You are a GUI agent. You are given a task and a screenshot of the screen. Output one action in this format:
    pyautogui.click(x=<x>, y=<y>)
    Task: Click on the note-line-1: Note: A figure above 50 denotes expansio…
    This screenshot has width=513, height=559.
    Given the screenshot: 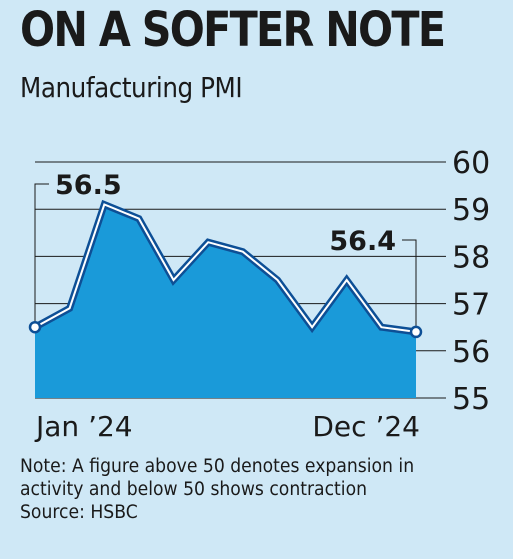 What is the action you would take?
    pyautogui.click(x=217, y=466)
    